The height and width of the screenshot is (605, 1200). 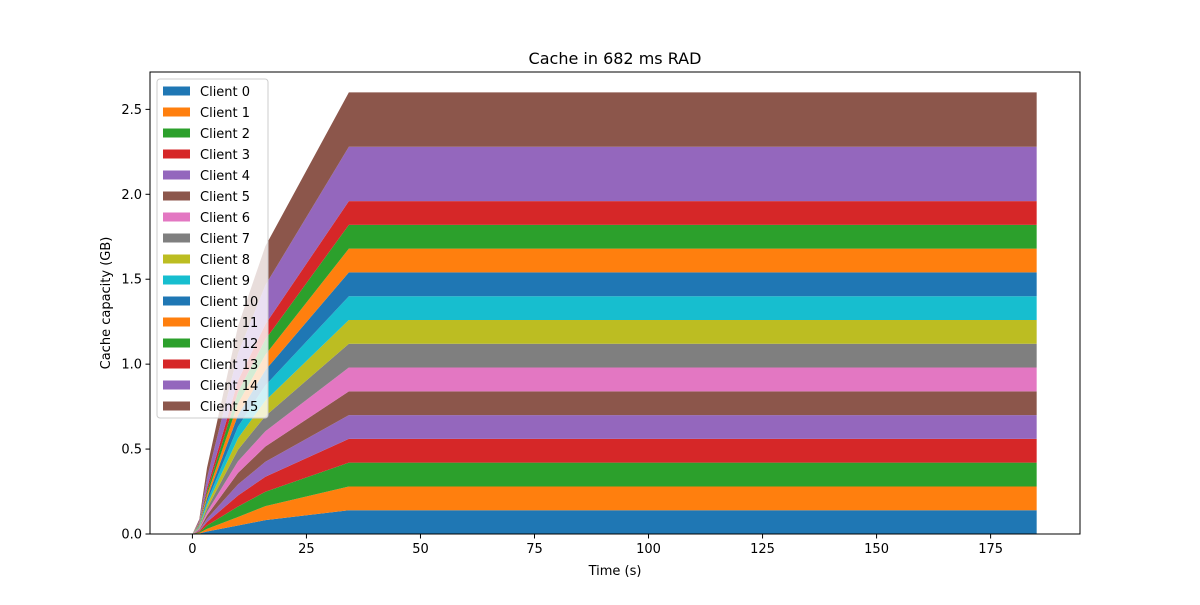 I want to click on chart-title: Cache in 682 ms RAD, so click(x=615, y=58).